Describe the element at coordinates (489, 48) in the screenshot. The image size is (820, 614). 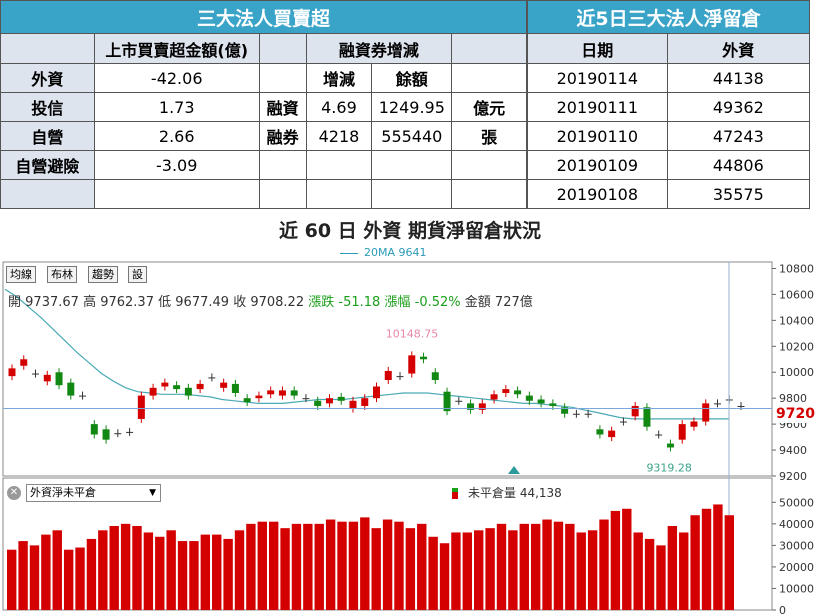
I see `blank-header` at that location.